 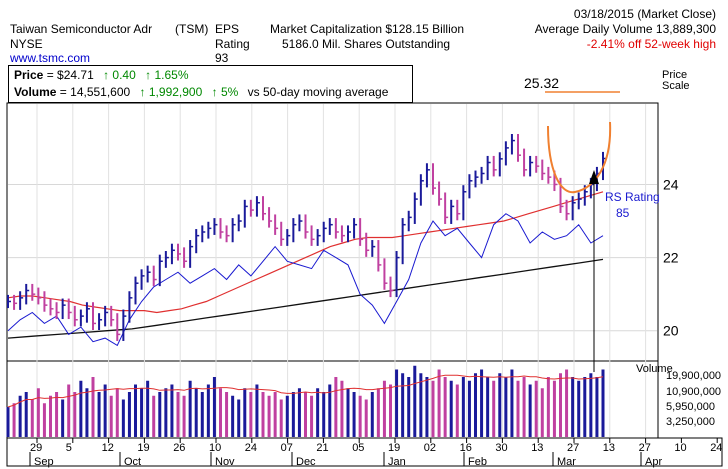 I want to click on cup-handle-curve, so click(x=579, y=157).